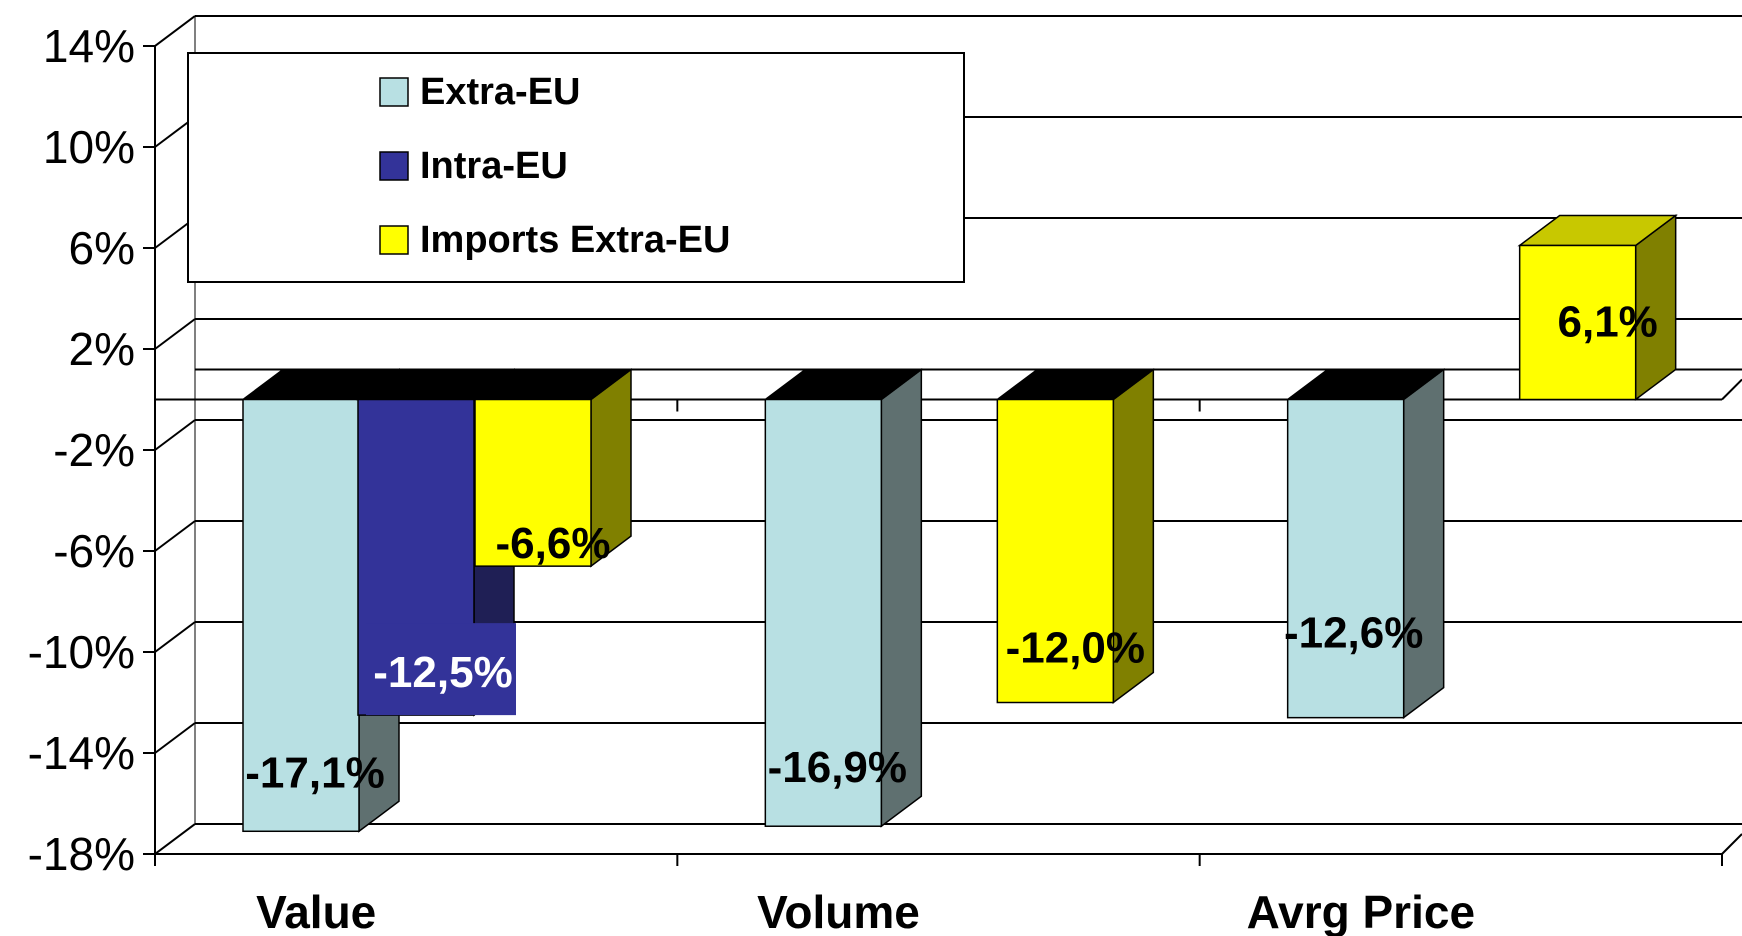 The image size is (1742, 936). Describe the element at coordinates (102, 248) in the screenshot. I see `y-tick-label: 6%` at that location.